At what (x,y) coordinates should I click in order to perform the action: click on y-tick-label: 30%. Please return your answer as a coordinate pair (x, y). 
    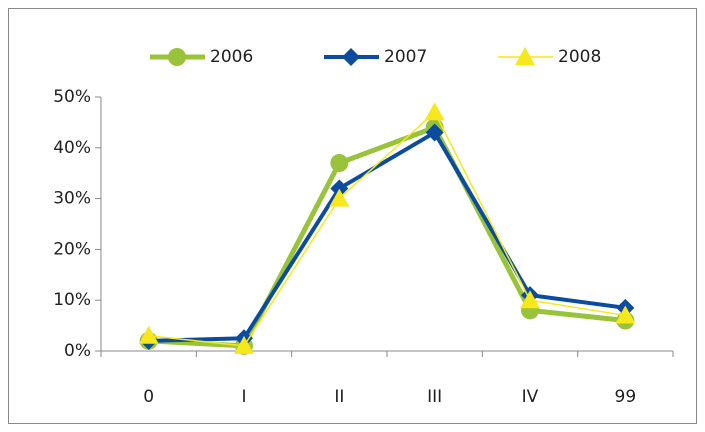
    Looking at the image, I should click on (72, 199).